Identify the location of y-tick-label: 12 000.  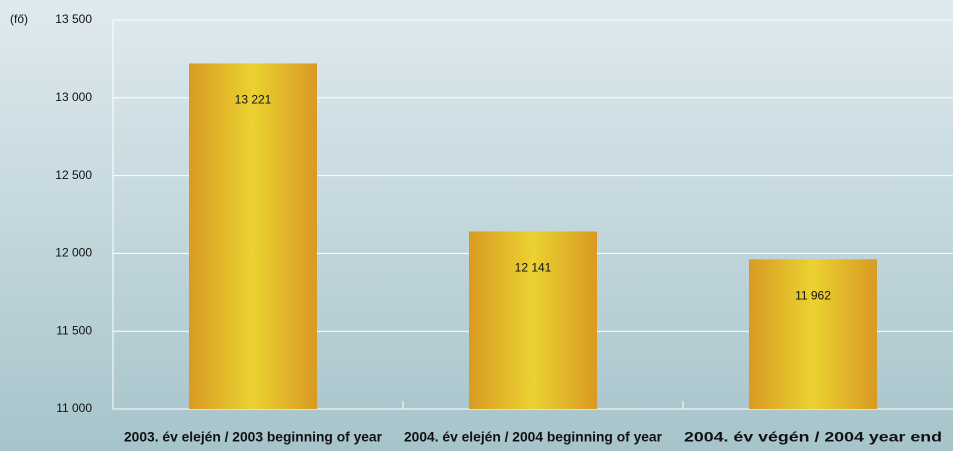
(73, 253).